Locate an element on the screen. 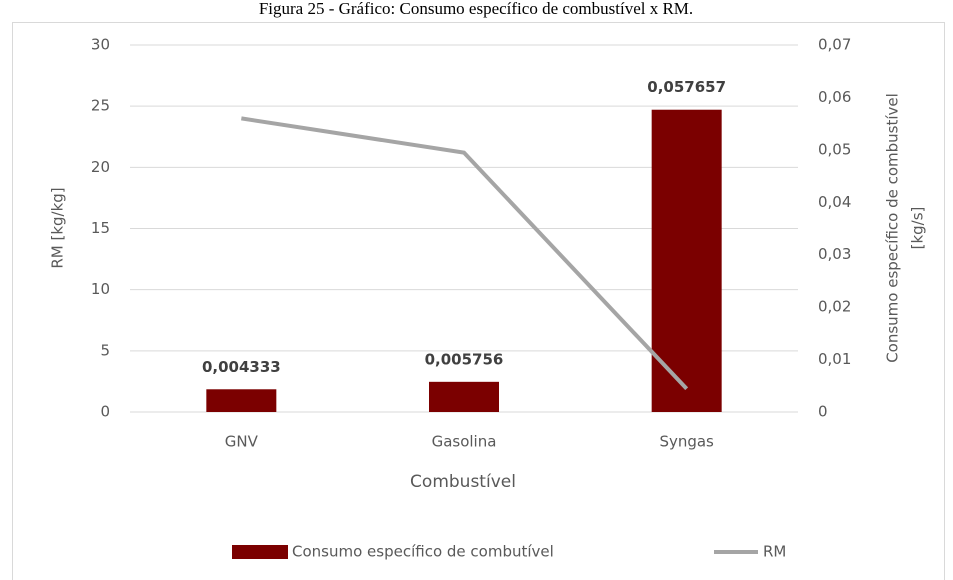  title-backdrop is located at coordinates (476, 10).